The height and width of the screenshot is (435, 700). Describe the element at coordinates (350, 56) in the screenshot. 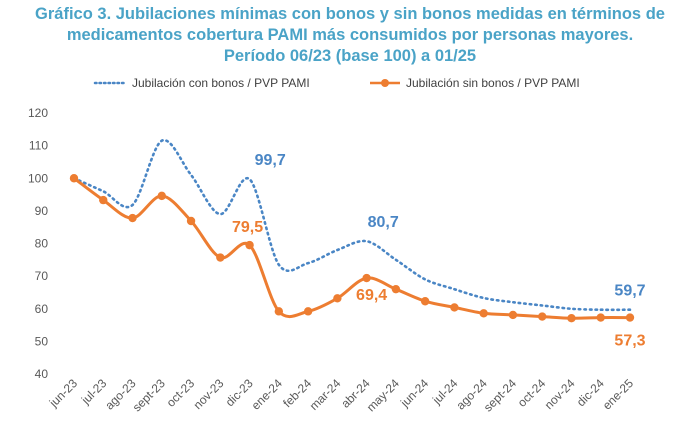

I see `chart-title-line-3: Período 06/23 (base 100) a 01/25` at that location.